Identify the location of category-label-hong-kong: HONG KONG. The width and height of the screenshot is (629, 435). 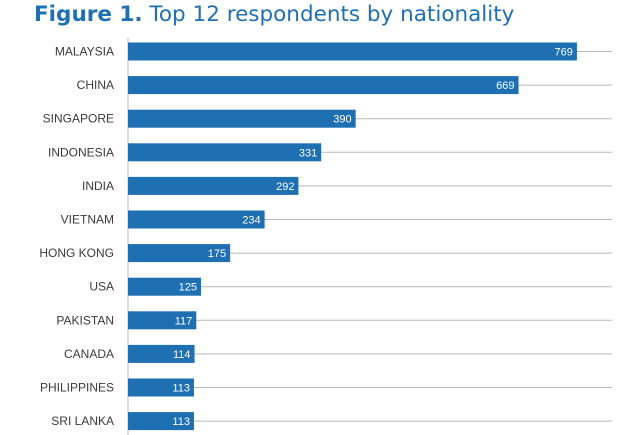
(76, 253).